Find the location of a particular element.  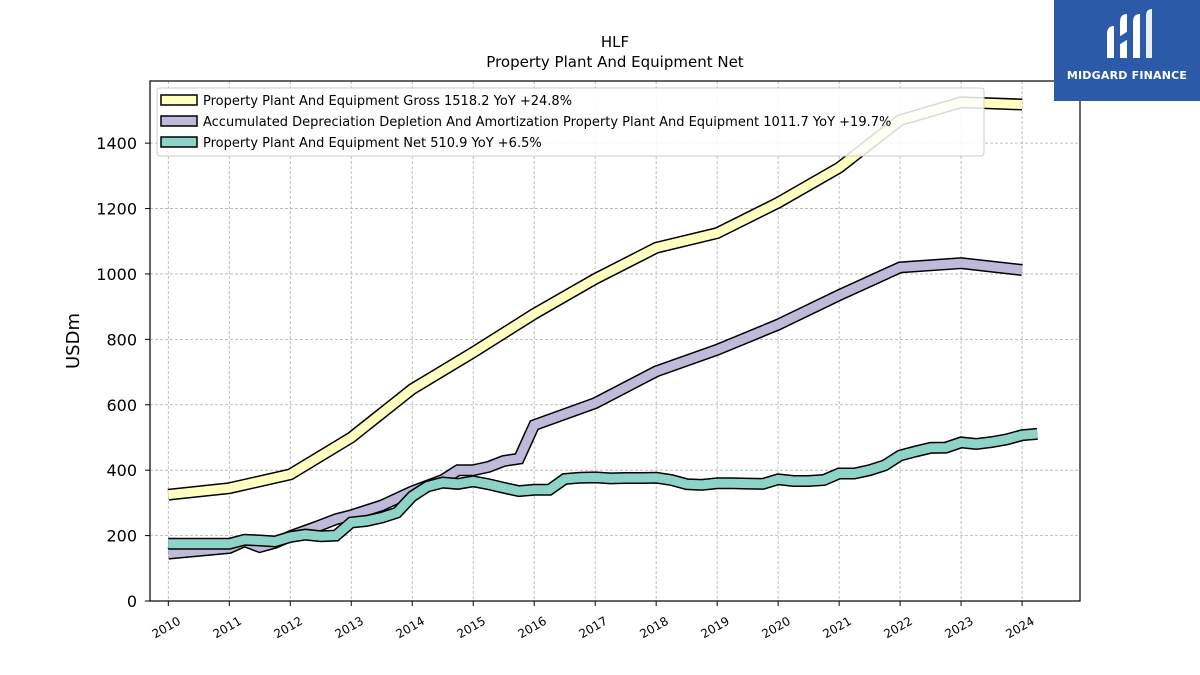

legend-box is located at coordinates (570, 122).